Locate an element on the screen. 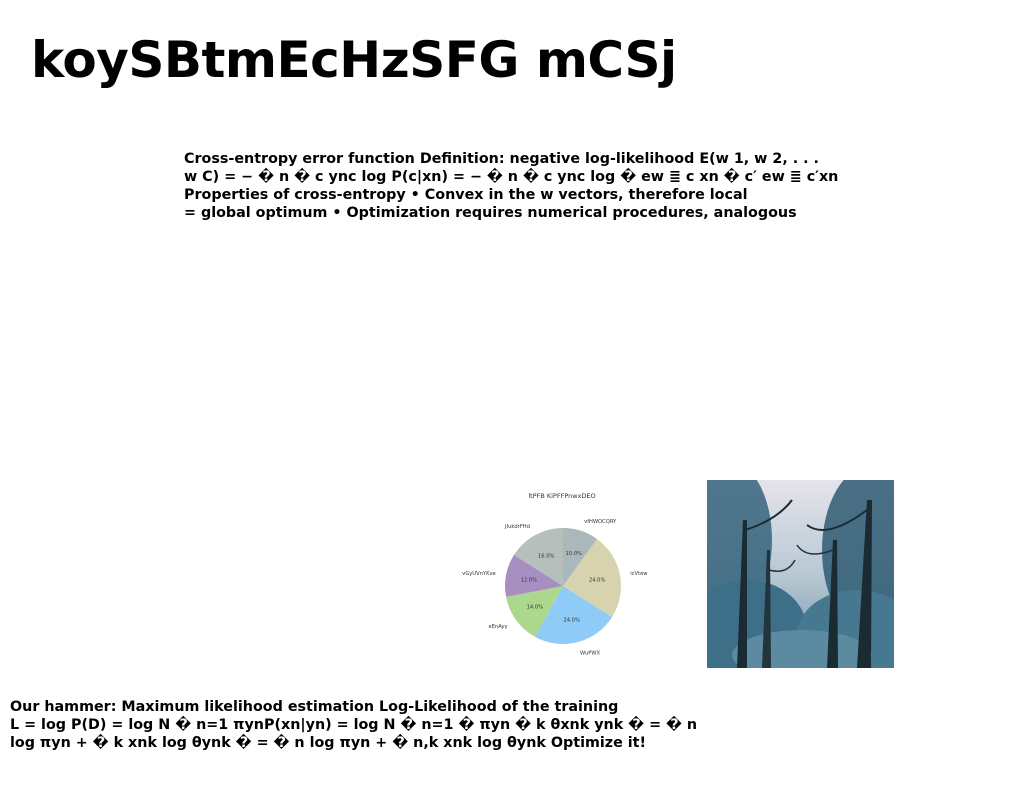 Image resolution: width=1024 pixels, height=788 pixels. pie-slice-icVtew is located at coordinates (592, 578).